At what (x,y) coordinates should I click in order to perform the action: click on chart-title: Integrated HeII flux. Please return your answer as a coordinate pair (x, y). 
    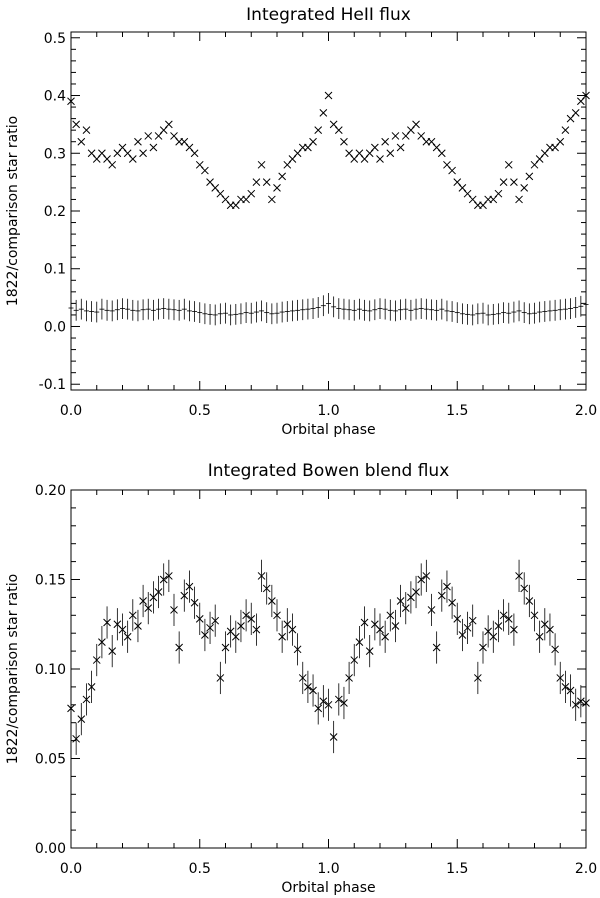
    Looking at the image, I should click on (328, 15).